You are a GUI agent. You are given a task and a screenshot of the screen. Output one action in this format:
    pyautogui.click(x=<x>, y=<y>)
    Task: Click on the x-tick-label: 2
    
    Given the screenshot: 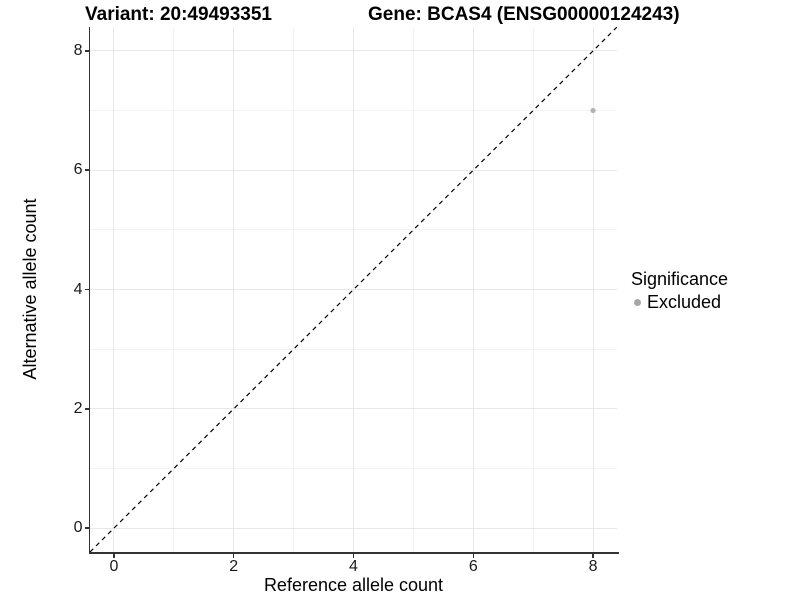 What is the action you would take?
    pyautogui.click(x=234, y=566)
    